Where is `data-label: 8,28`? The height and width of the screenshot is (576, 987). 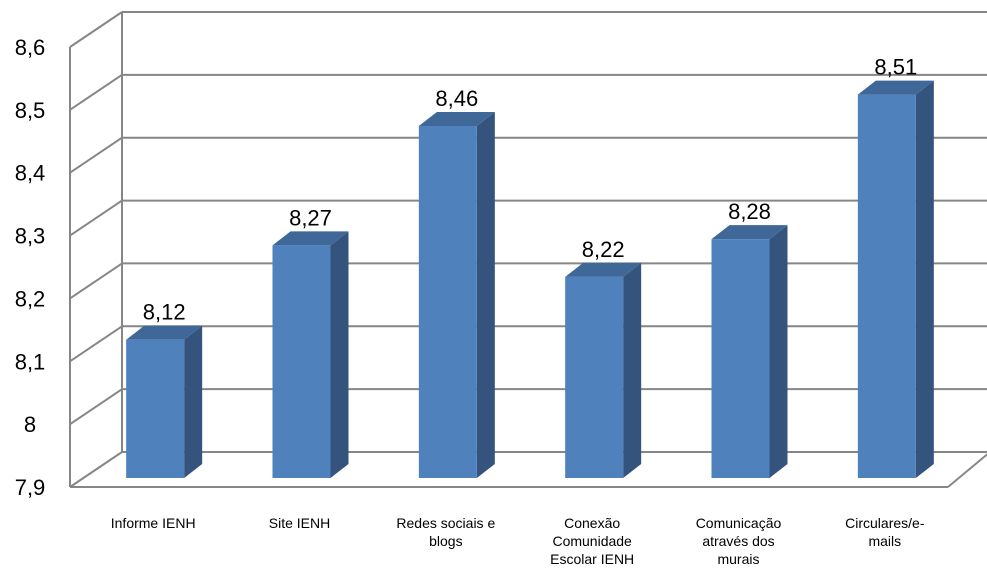
data-label: 8,28 is located at coordinates (749, 211).